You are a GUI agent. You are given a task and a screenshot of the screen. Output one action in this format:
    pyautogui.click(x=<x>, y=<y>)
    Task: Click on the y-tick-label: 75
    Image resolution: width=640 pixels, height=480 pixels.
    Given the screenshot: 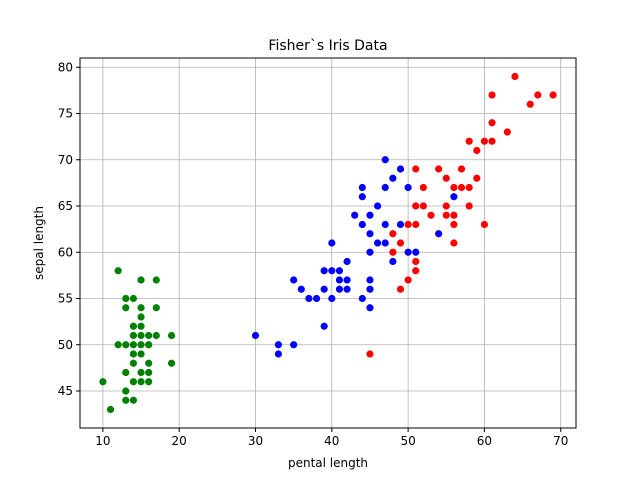 What is the action you would take?
    pyautogui.click(x=65, y=114)
    